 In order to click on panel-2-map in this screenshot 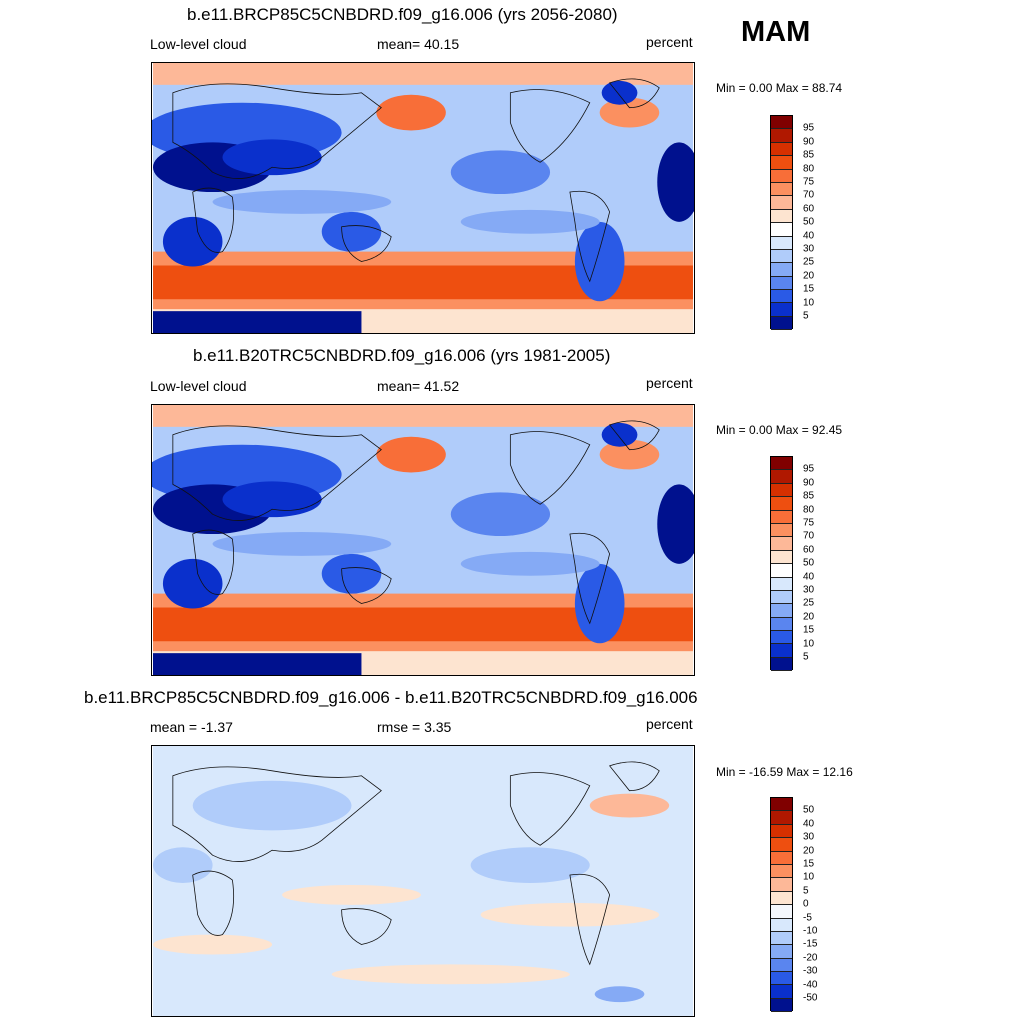, I will do `click(423, 540)`.